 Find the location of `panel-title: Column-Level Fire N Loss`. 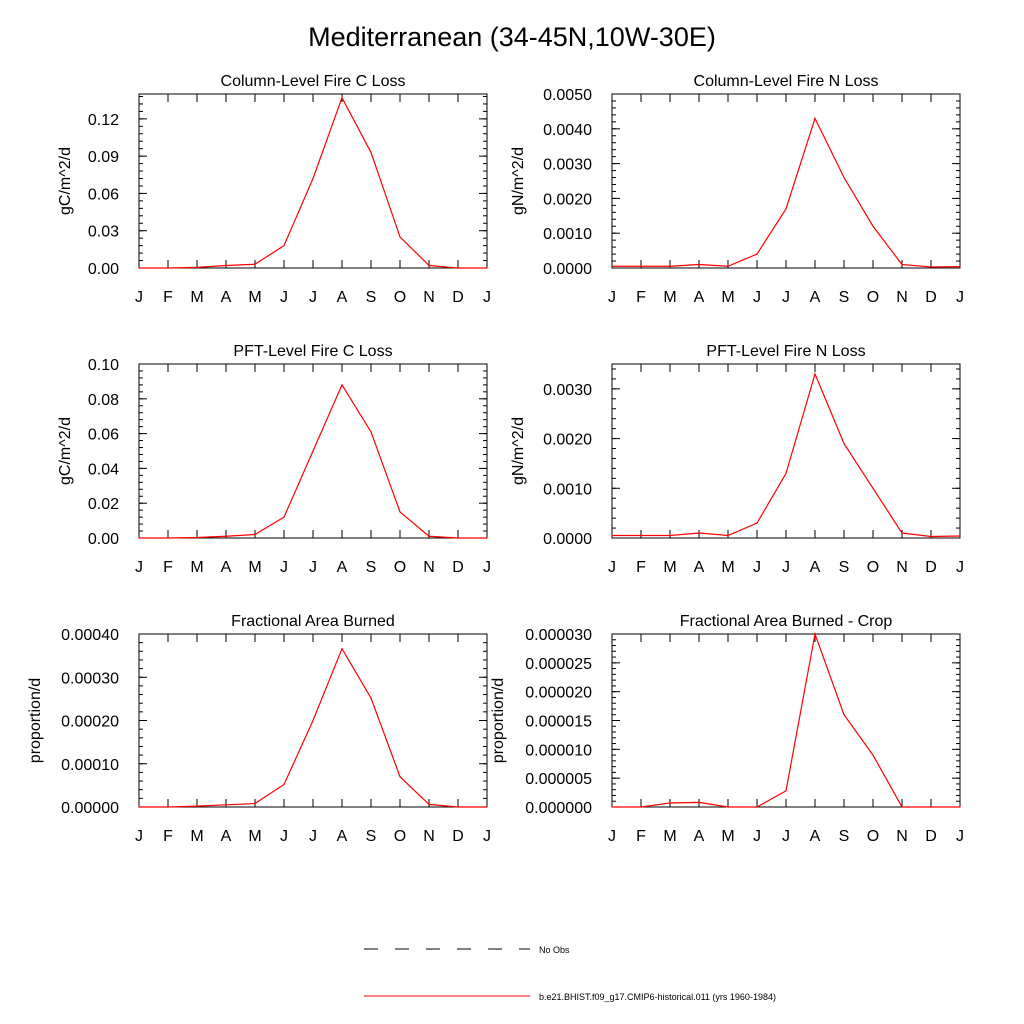

panel-title: Column-Level Fire N Loss is located at coordinates (786, 81).